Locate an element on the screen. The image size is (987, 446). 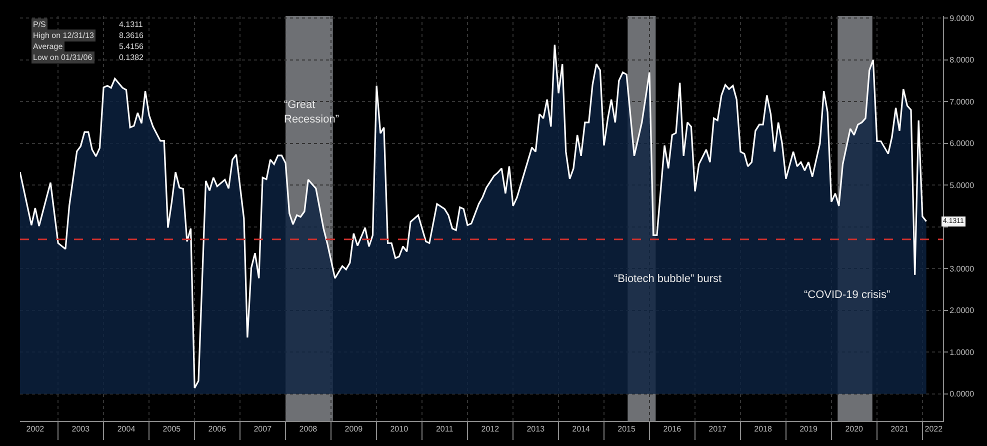
y-tick-label: 5.0000 is located at coordinates (962, 185).